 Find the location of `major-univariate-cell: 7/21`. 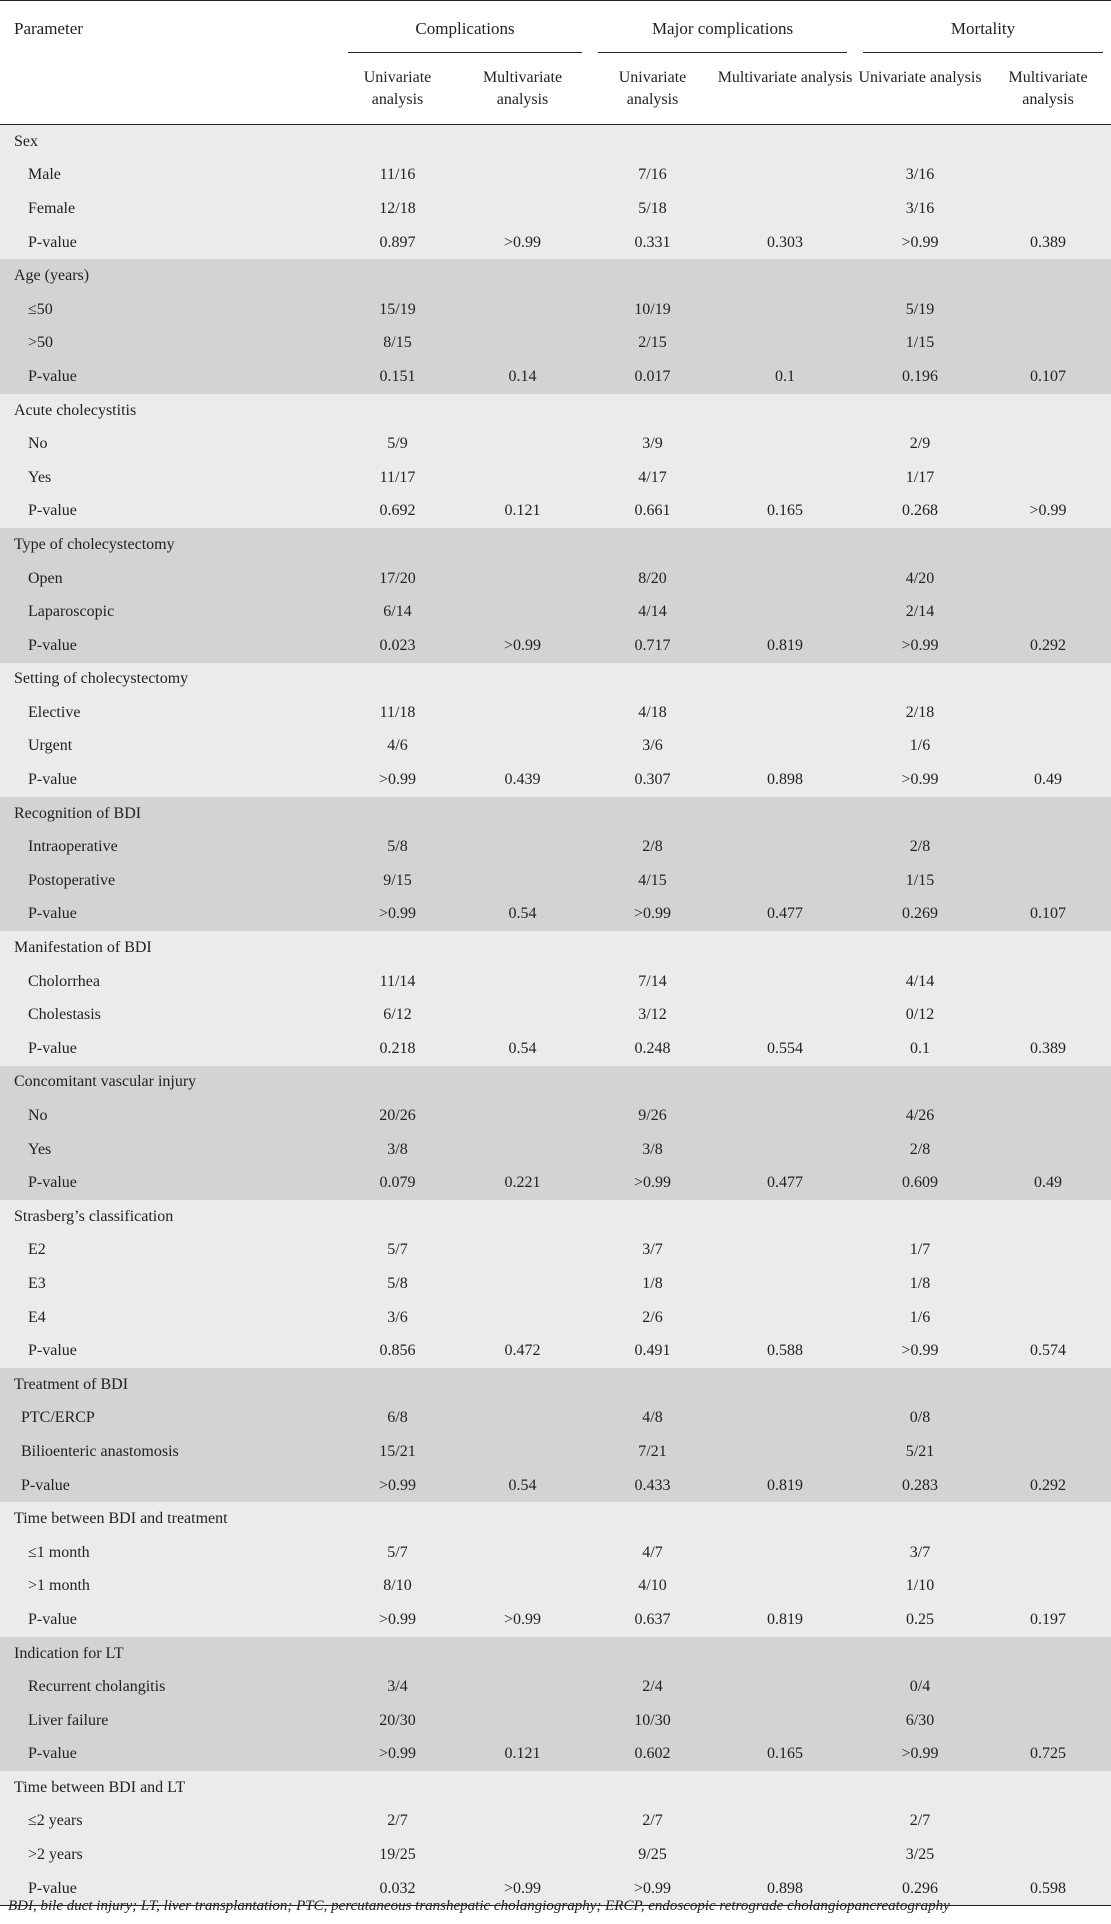

major-univariate-cell: 7/21 is located at coordinates (652, 1451).